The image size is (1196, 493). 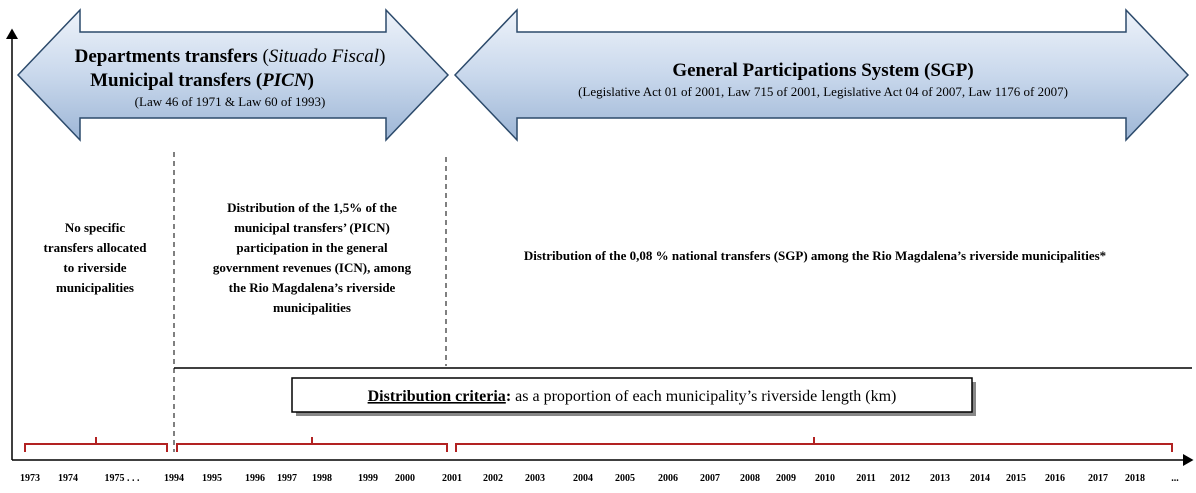 I want to click on year-label: 2014, so click(x=980, y=478).